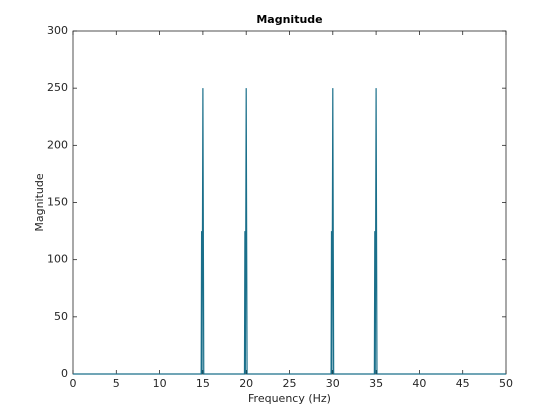 This screenshot has width=560, height=420. Describe the element at coordinates (57, 30) in the screenshot. I see `y-tick-label: 300` at that location.